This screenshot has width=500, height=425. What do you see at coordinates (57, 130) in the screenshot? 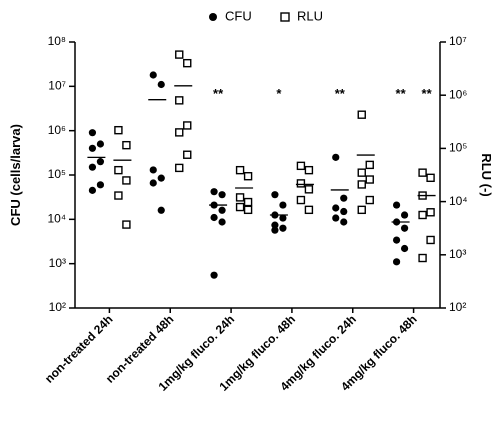
I see `y-tick-label: 10⁶` at bounding box center [57, 130].